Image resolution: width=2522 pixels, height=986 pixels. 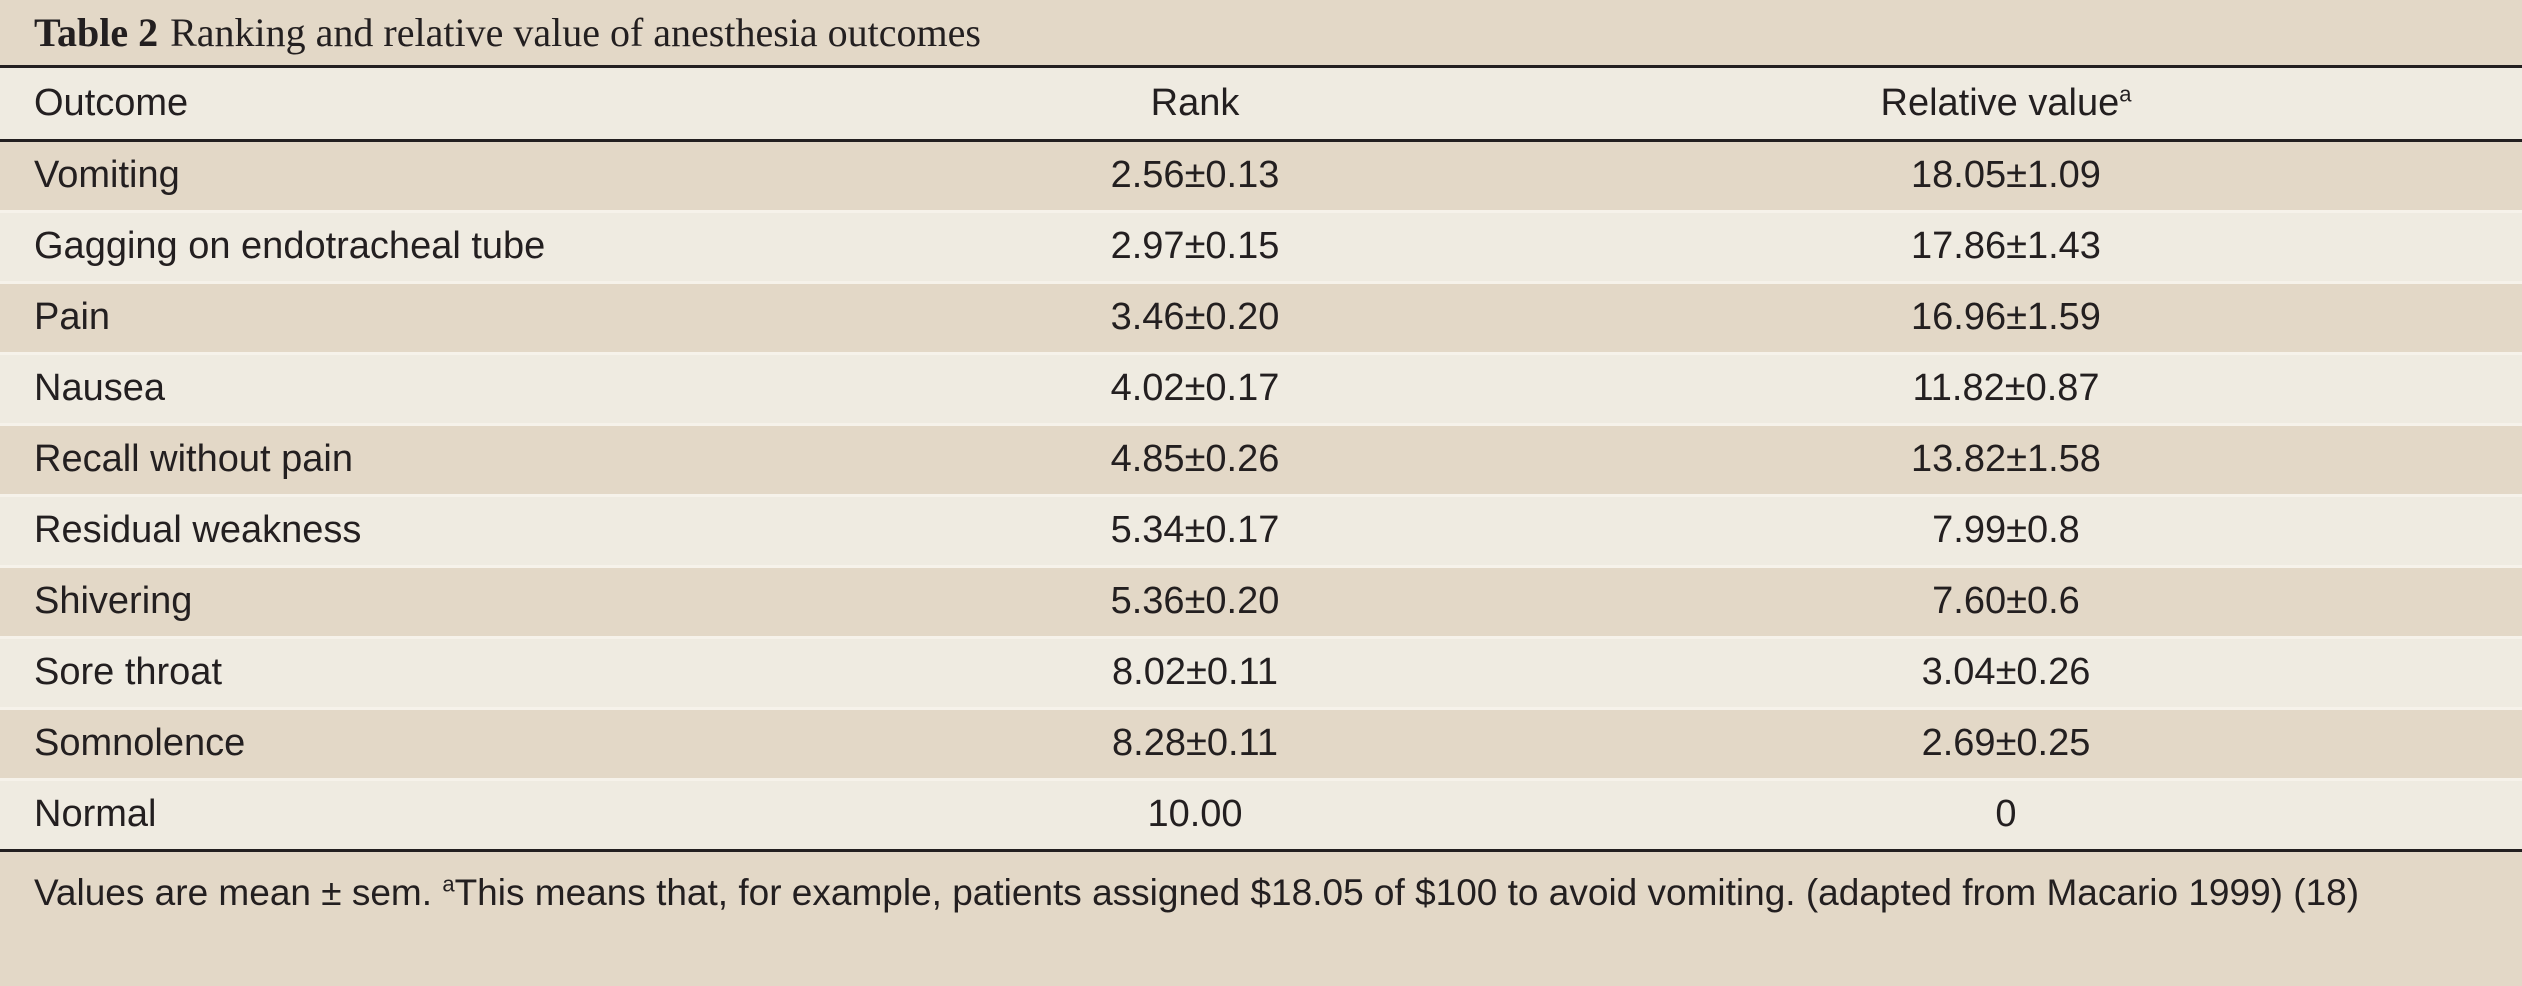 I want to click on cell-outcome: Residual weakness, so click(x=450, y=529).